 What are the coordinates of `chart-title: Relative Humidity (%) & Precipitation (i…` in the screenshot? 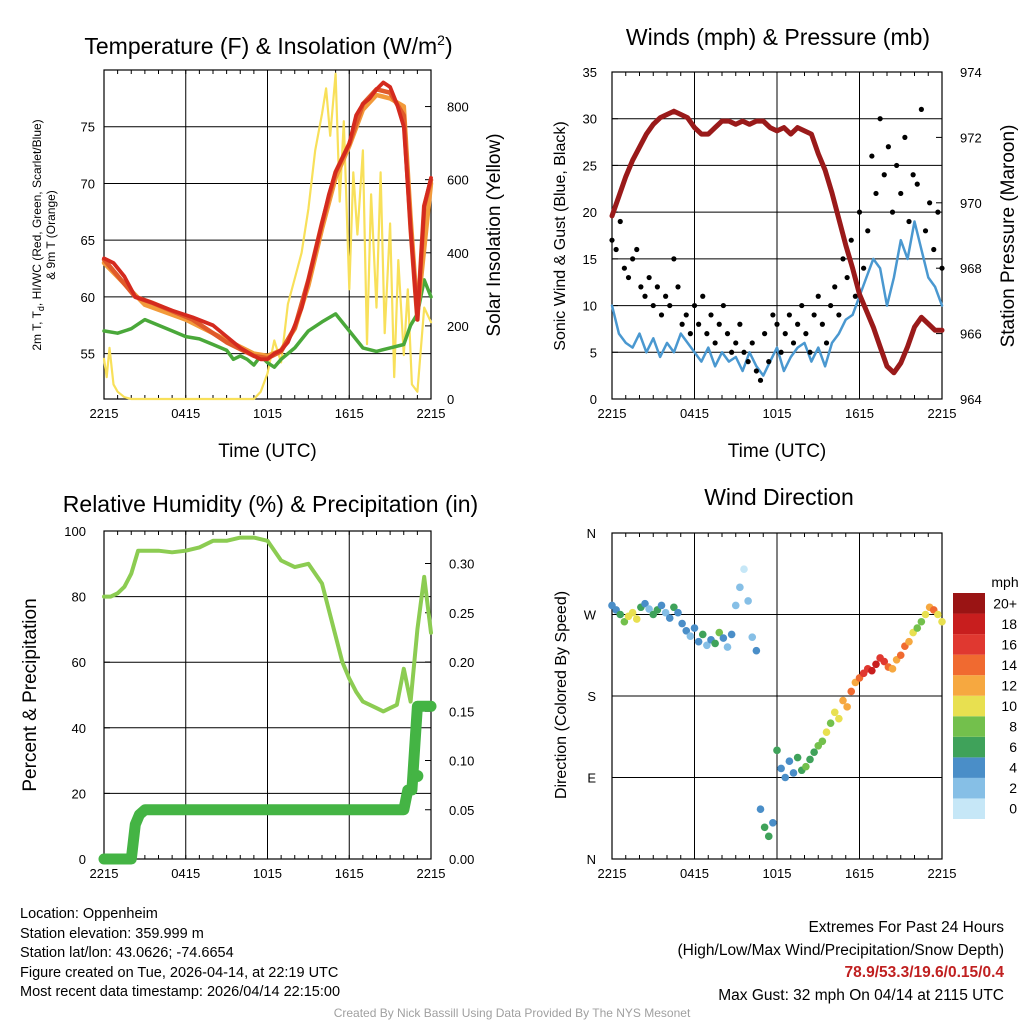 It's located at (270, 504).